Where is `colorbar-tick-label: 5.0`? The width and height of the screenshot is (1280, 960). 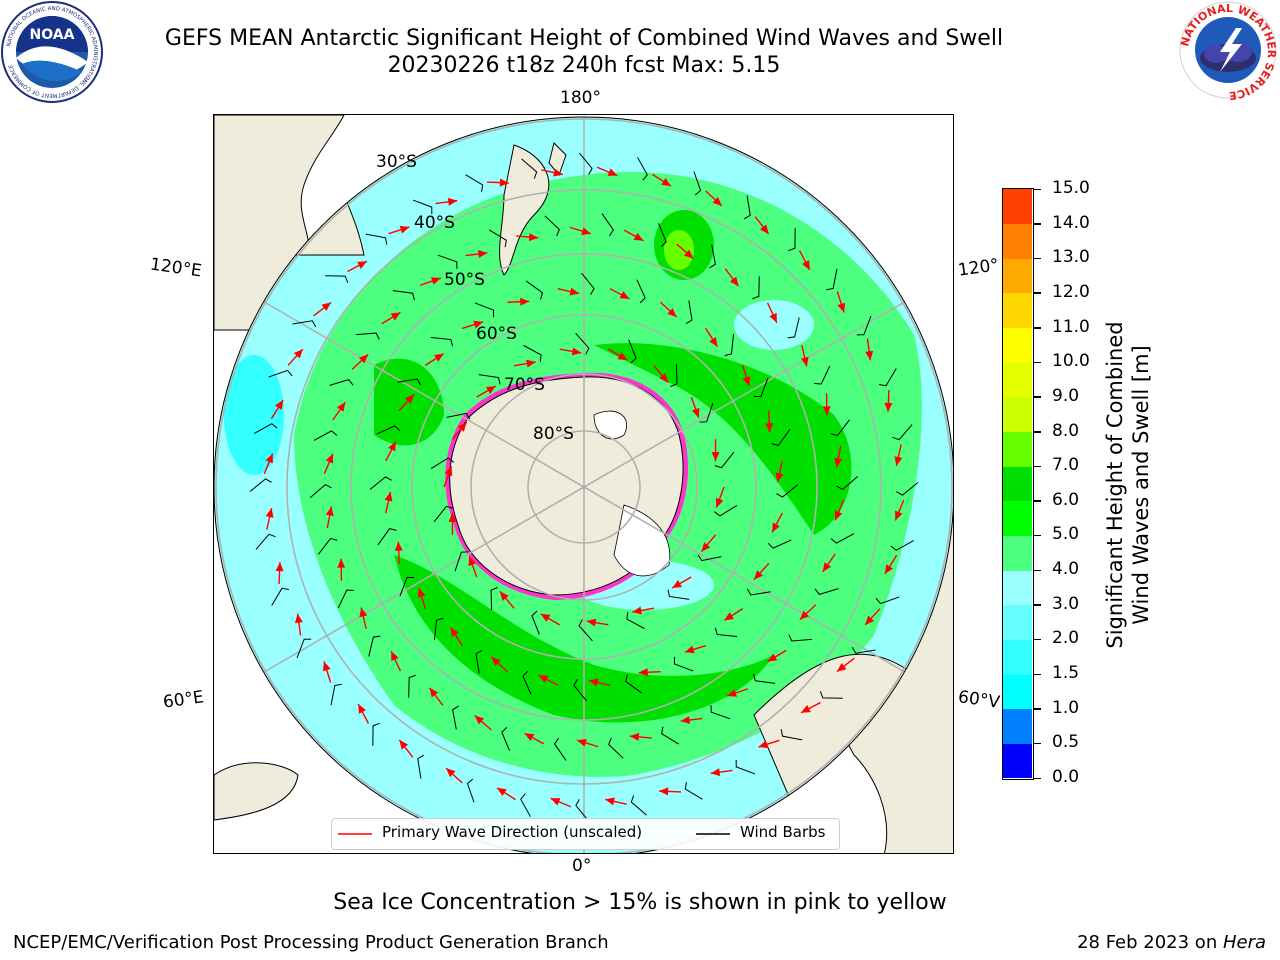
colorbar-tick-label: 5.0 is located at coordinates (1066, 534).